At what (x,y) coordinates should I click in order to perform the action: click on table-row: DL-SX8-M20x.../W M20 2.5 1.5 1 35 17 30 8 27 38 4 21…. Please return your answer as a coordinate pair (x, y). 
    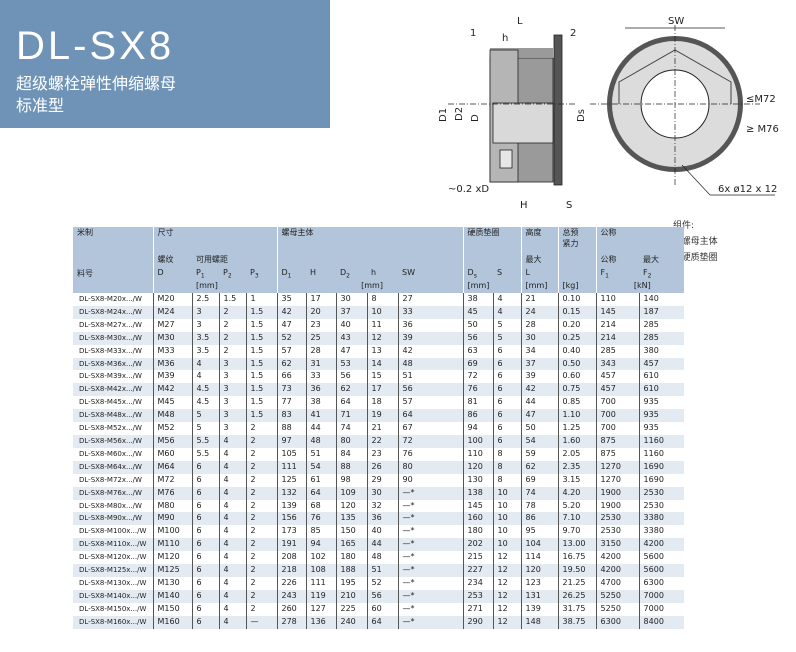
    Looking at the image, I should click on (379, 299).